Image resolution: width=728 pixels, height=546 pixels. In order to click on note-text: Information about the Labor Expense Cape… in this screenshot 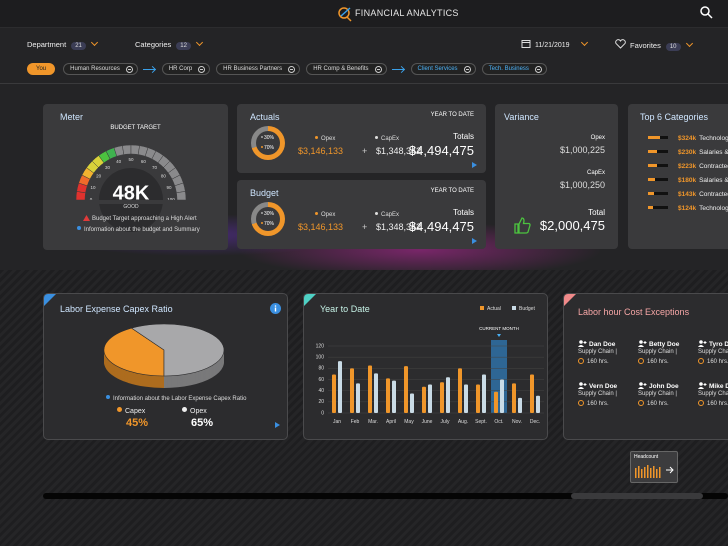, I will do `click(180, 399)`.